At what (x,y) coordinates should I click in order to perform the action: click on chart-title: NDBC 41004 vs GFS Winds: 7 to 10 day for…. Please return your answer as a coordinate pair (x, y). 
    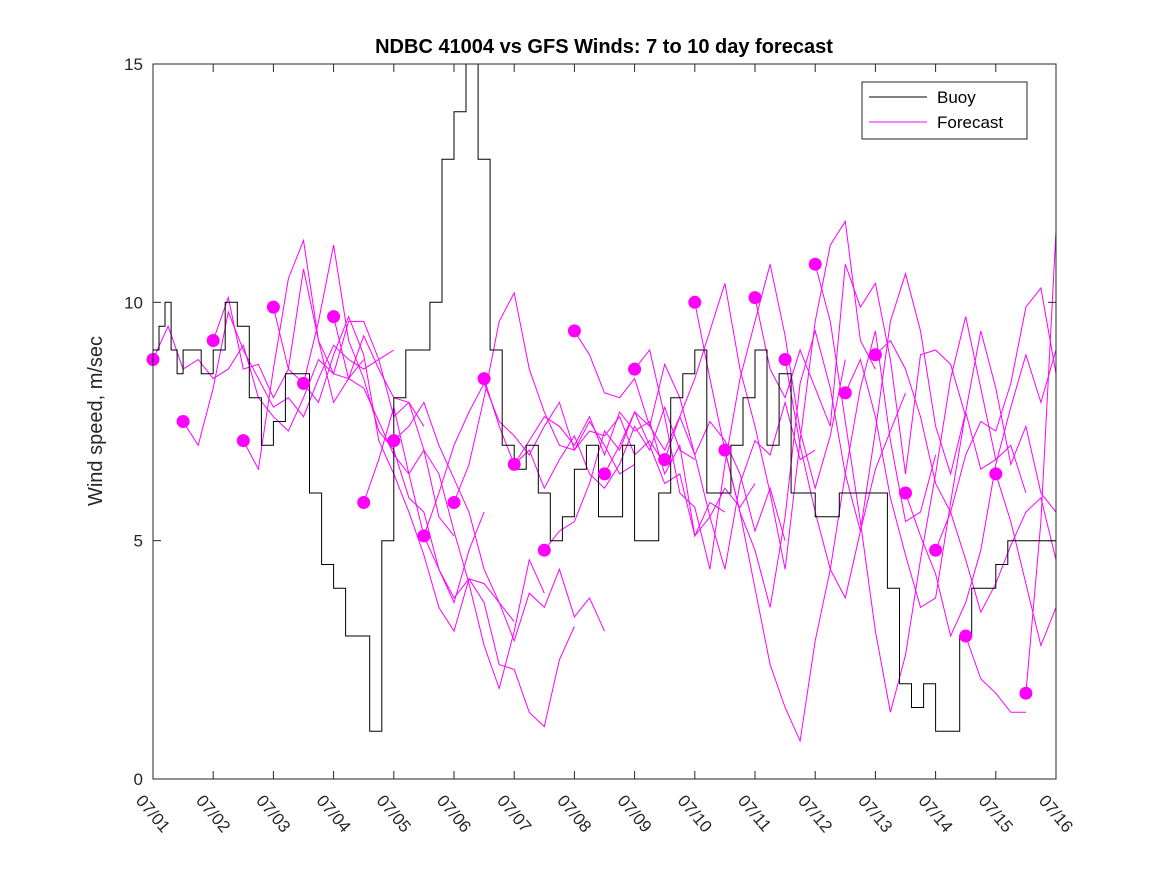
    Looking at the image, I should click on (604, 47).